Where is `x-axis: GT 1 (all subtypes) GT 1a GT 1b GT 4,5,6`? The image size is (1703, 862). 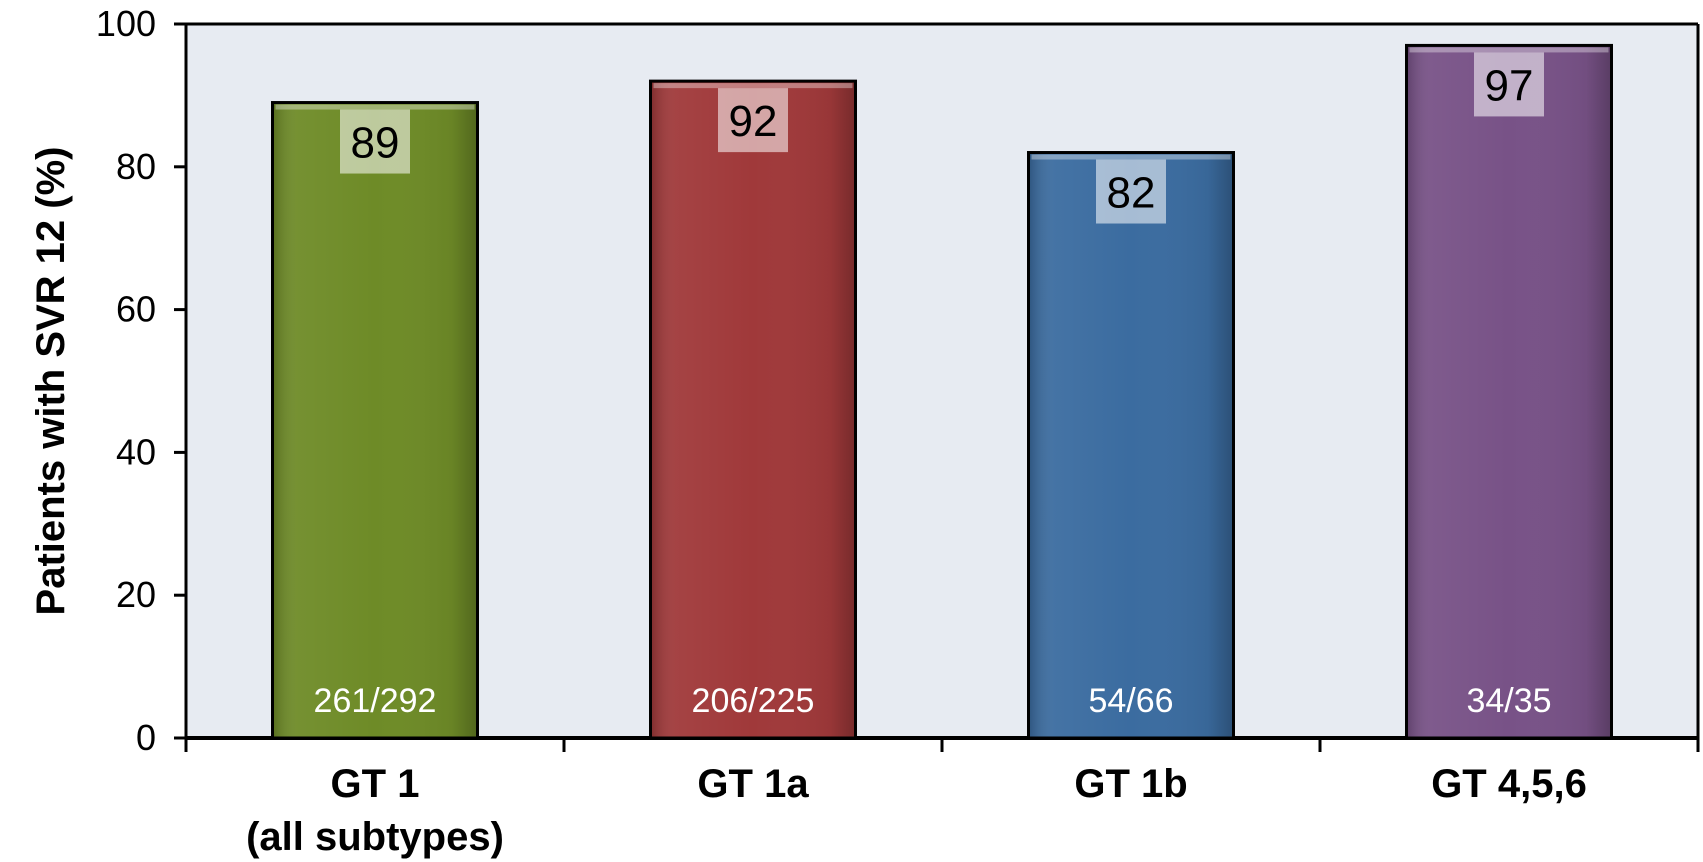
x-axis: GT 1 (all subtypes) GT 1a GT 1b GT 4,5,6 is located at coordinates (942, 797).